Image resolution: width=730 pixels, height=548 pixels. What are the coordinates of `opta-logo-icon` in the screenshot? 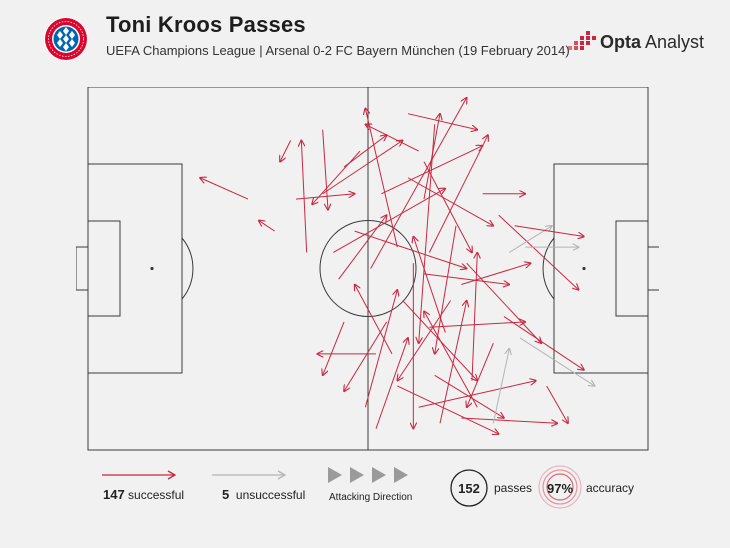 It's located at (582, 40).